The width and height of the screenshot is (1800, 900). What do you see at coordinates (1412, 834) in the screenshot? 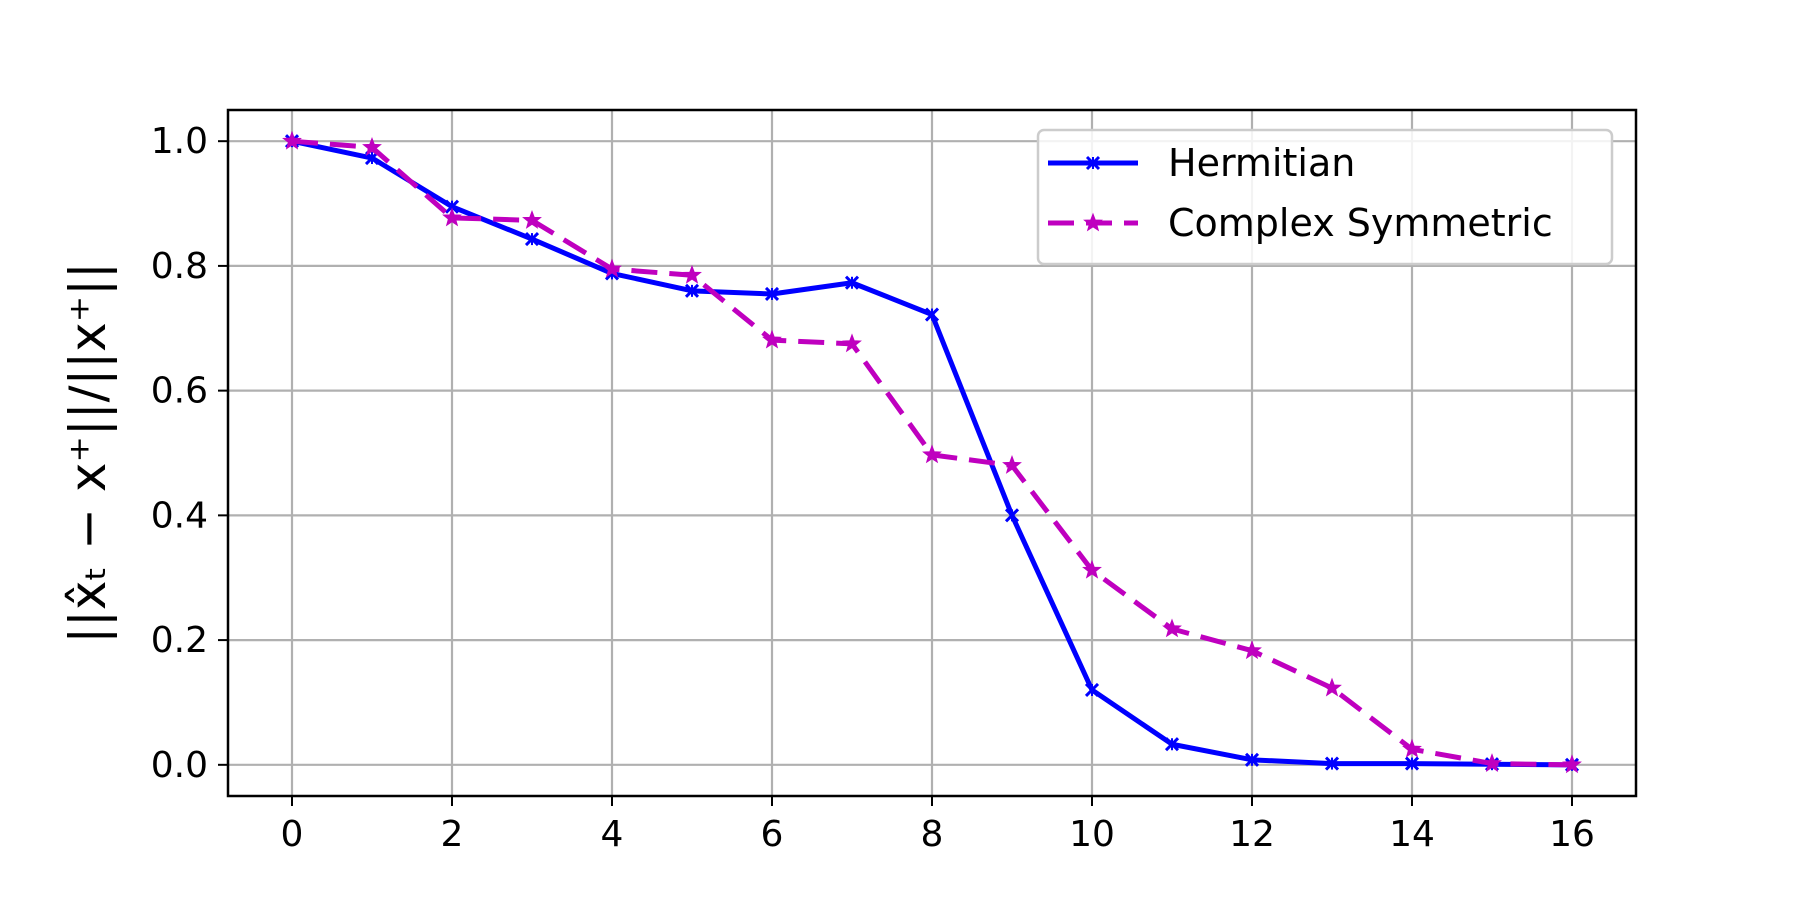
I see `x-tick-label: 14` at bounding box center [1412, 834].